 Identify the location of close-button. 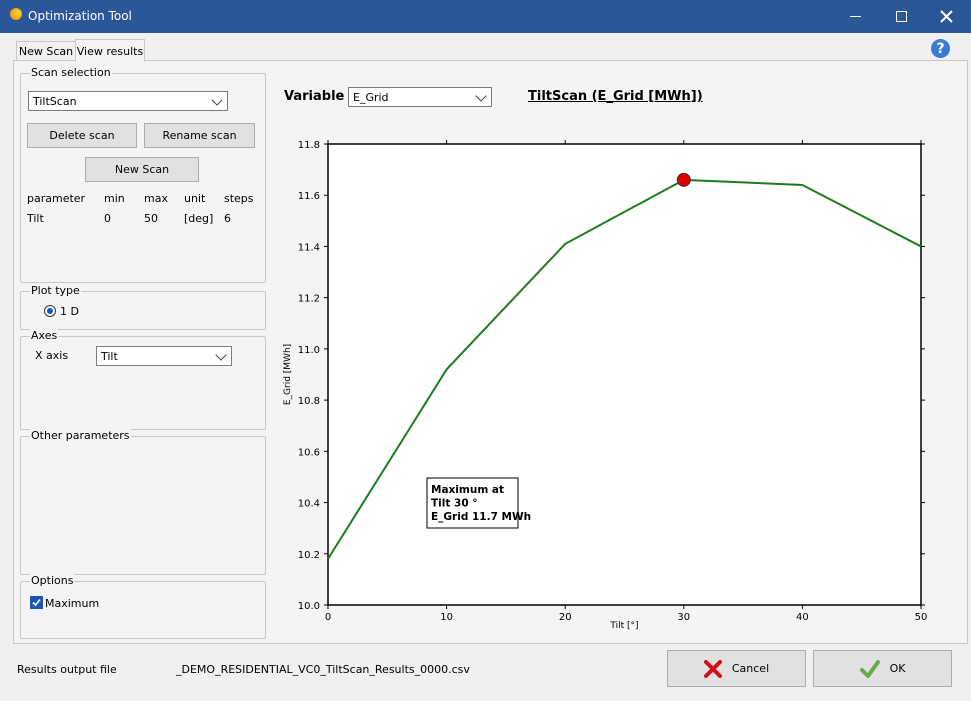
(946, 16).